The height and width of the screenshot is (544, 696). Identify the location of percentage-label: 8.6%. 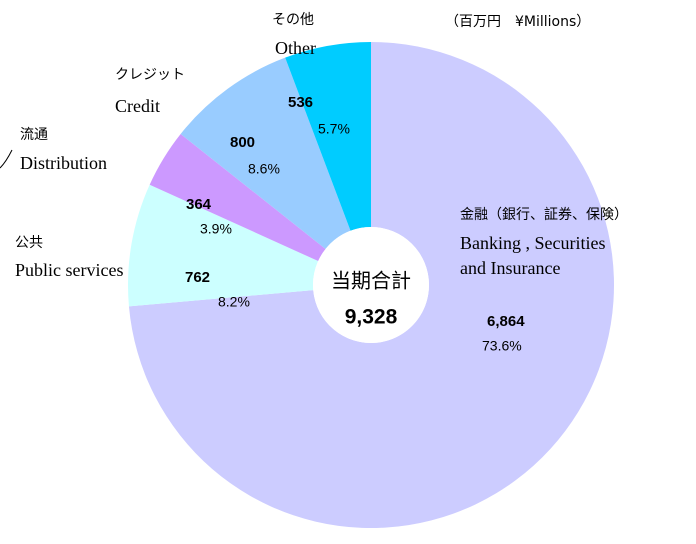
(264, 169).